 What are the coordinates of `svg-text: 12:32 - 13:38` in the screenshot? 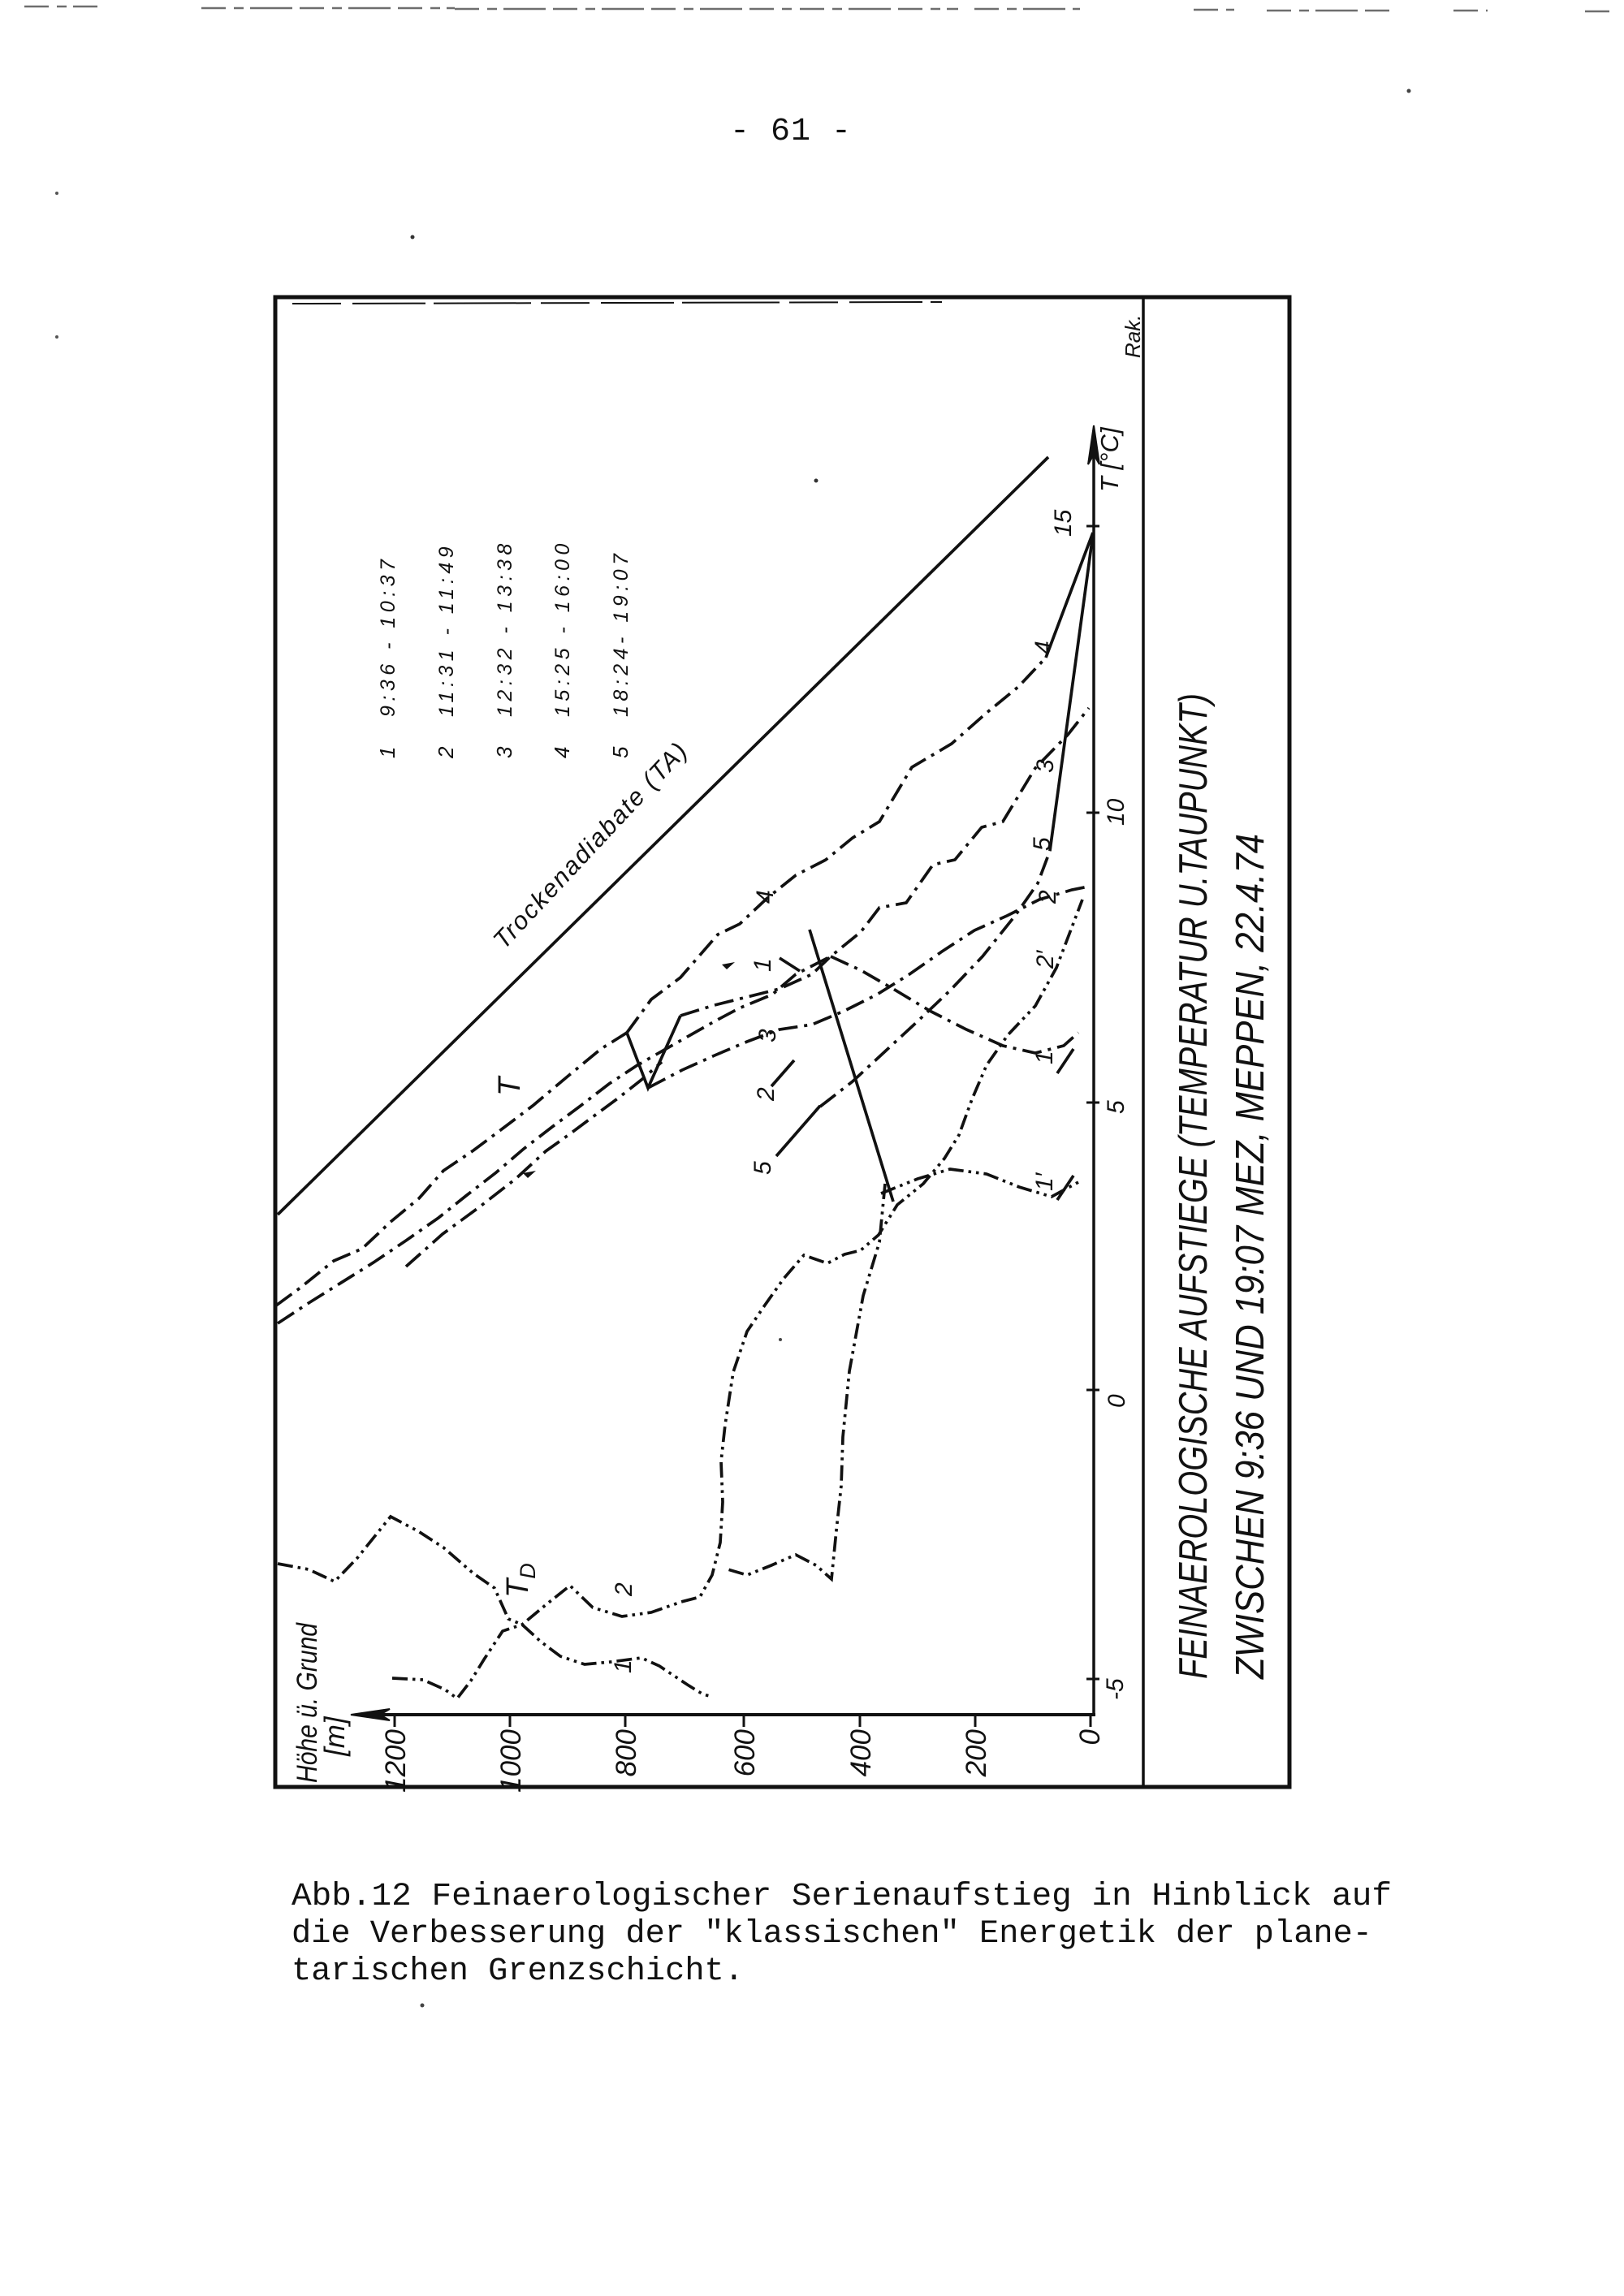 It's located at (505, 628).